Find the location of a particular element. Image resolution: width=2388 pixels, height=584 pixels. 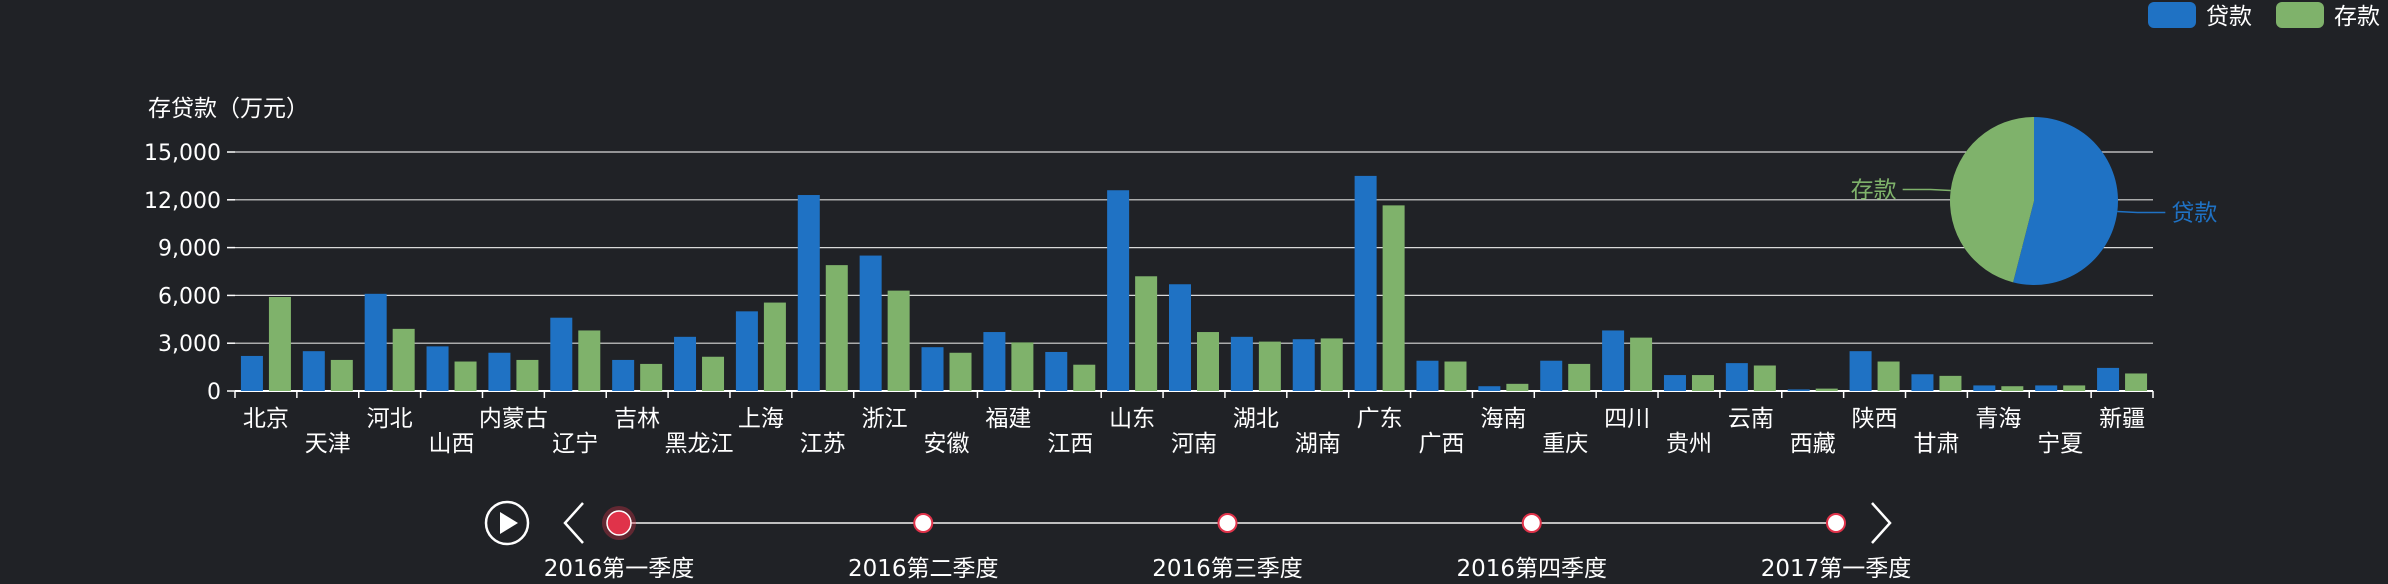

legend: 贷款 存款 is located at coordinates (2264, 16).